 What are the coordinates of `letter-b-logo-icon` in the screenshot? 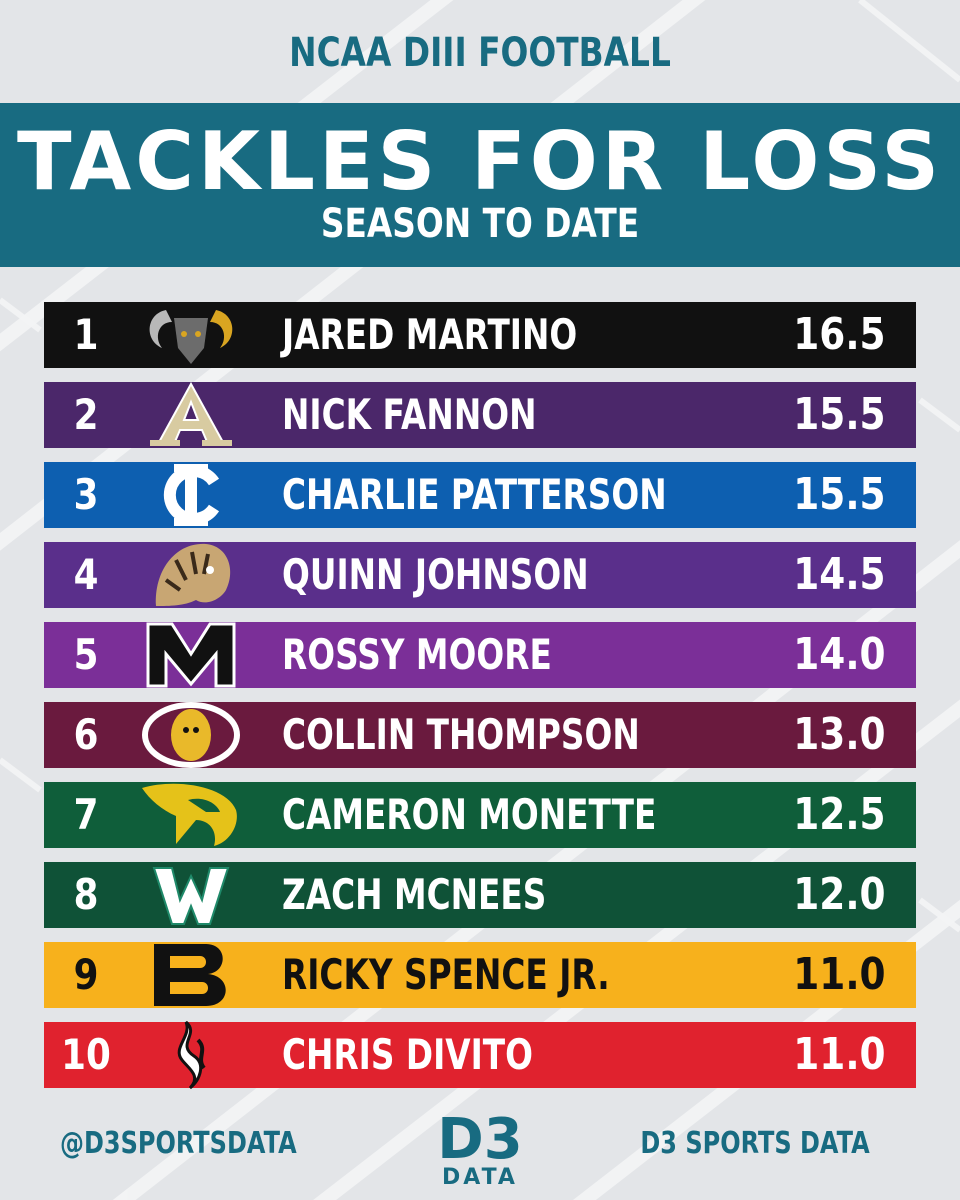 It's located at (190, 975).